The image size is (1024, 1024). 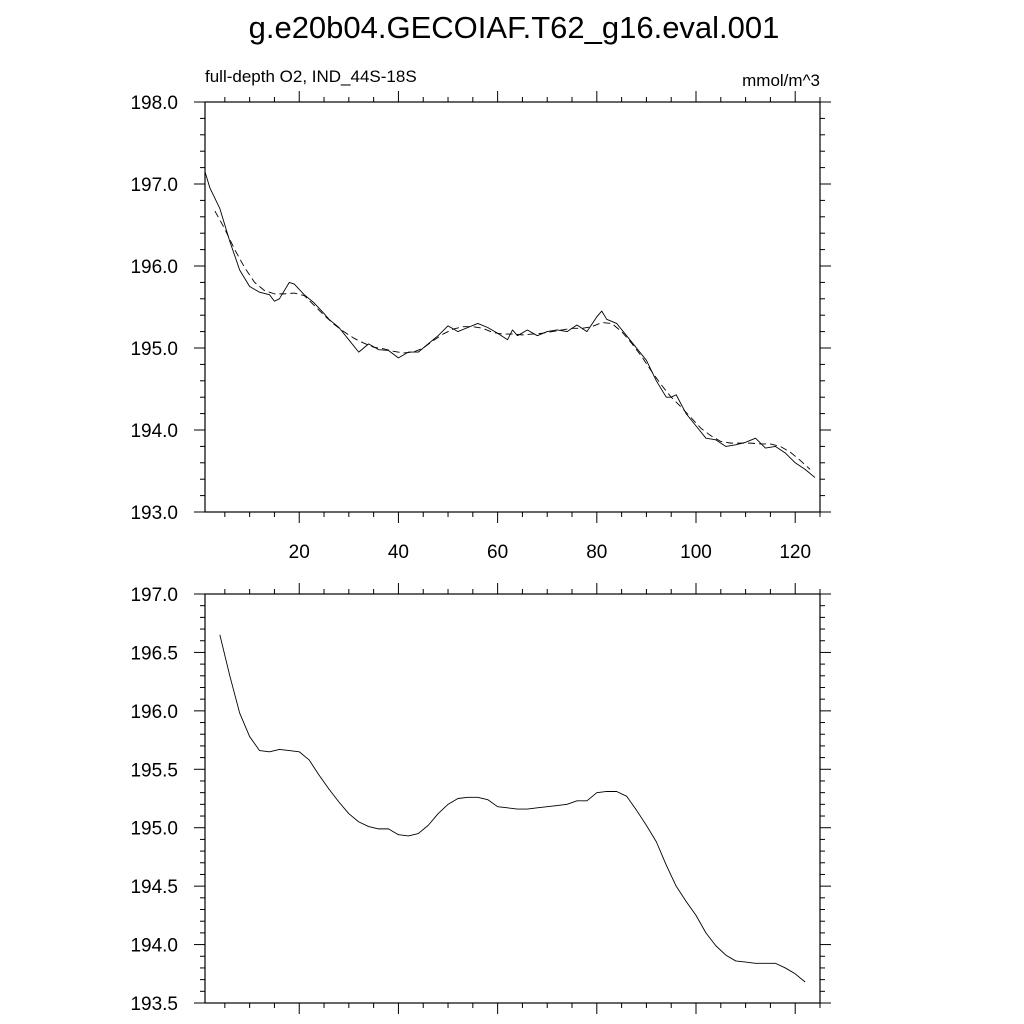 What do you see at coordinates (514, 27) in the screenshot?
I see `figure-title: g.e20b04.GECOIAF.T62_g16.eval.001` at bounding box center [514, 27].